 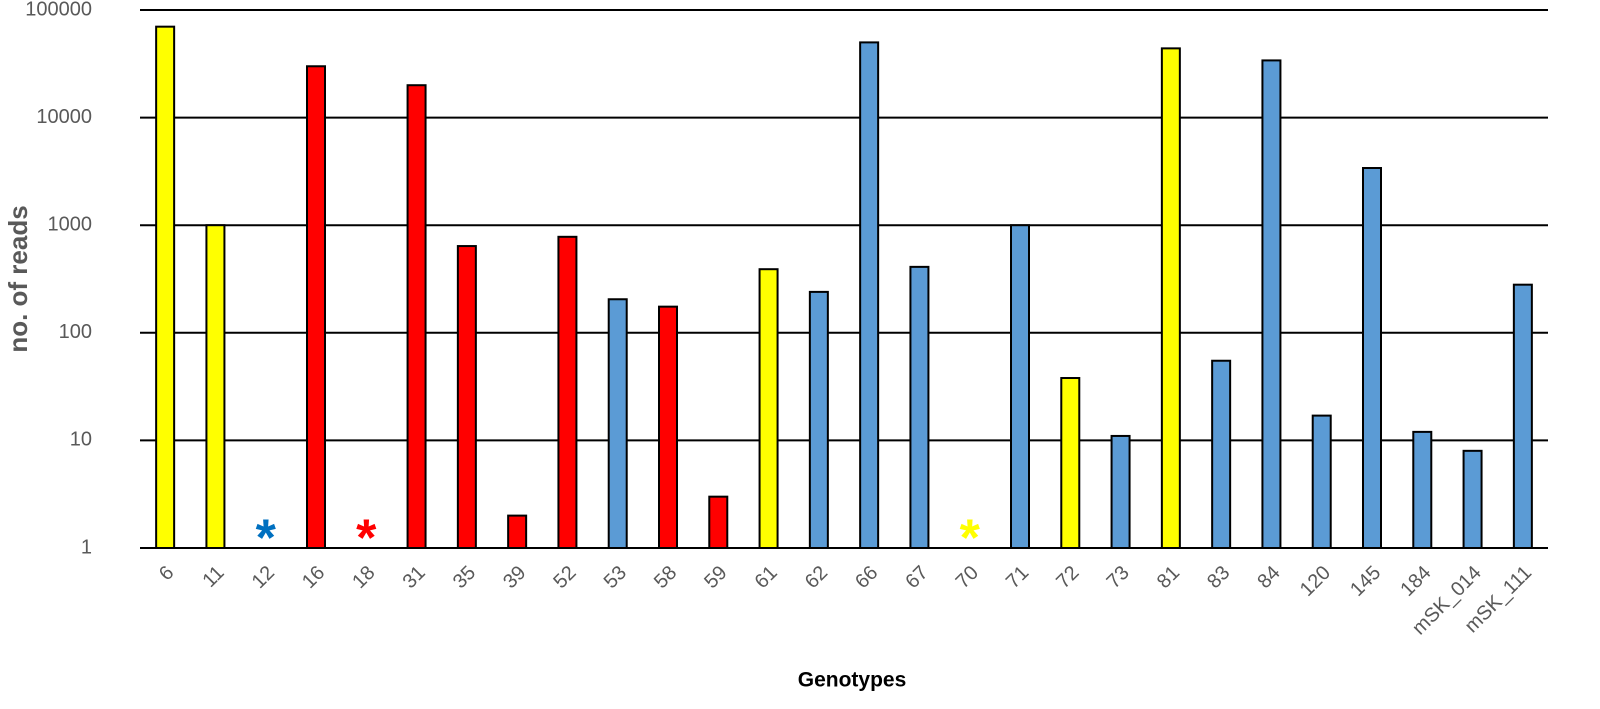 What do you see at coordinates (564, 577) in the screenshot?
I see `x-tick-label: 52` at bounding box center [564, 577].